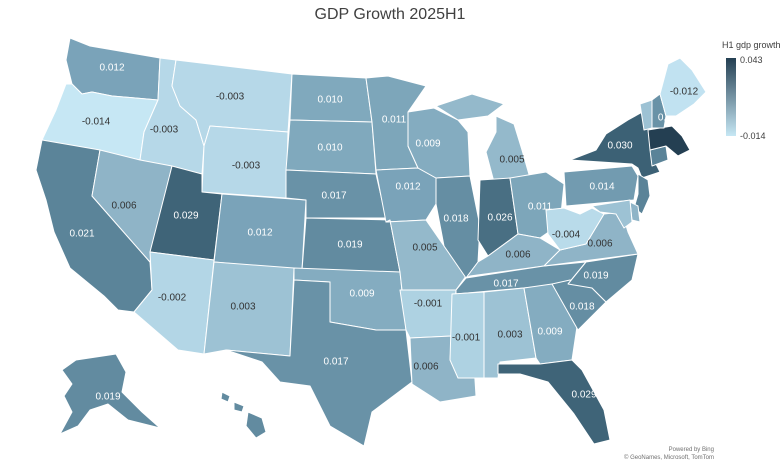 The width and height of the screenshot is (780, 470). Describe the element at coordinates (669, 458) in the screenshot. I see `credit-attribution: © GeoNames, Microsoft, TomTom` at that location.